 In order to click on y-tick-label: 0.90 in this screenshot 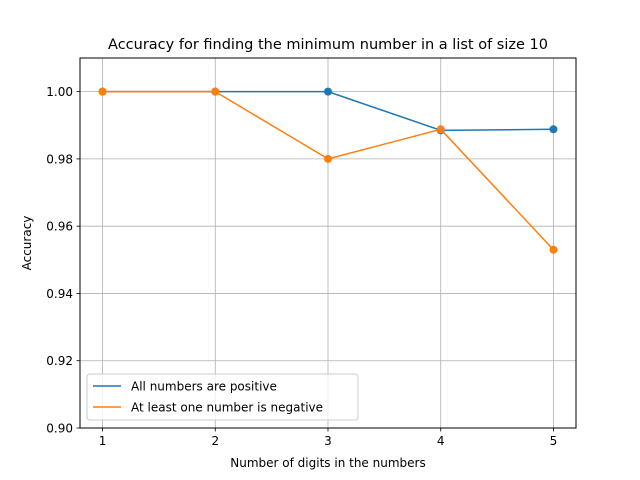, I will do `click(59, 429)`.